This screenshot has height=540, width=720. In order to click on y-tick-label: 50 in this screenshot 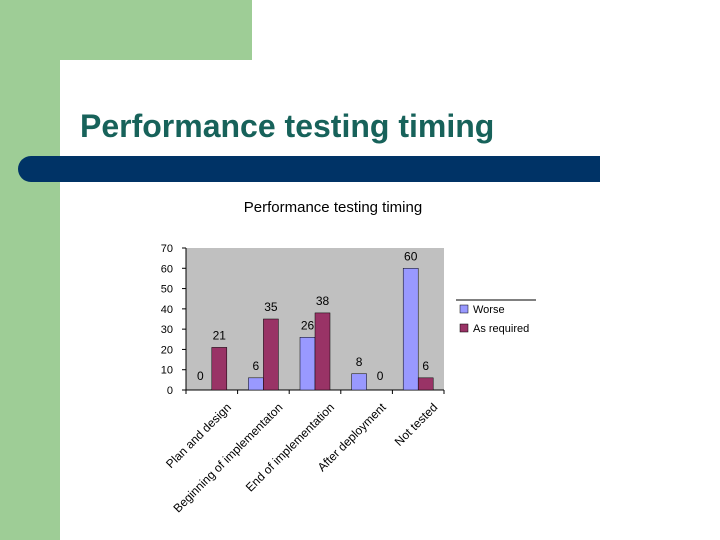, I will do `click(167, 290)`.